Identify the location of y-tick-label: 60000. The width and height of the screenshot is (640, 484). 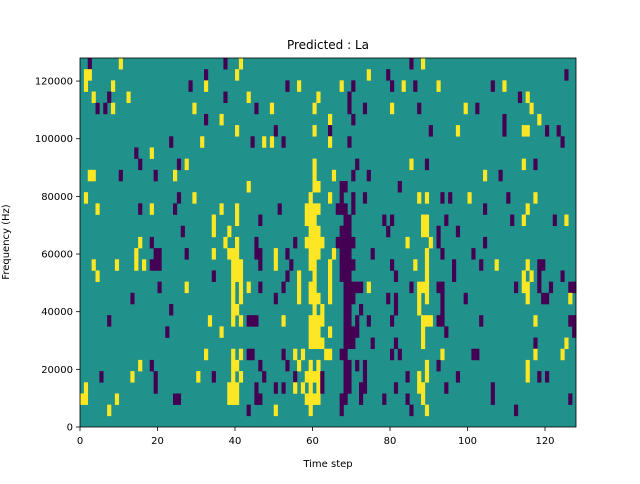
(57, 255).